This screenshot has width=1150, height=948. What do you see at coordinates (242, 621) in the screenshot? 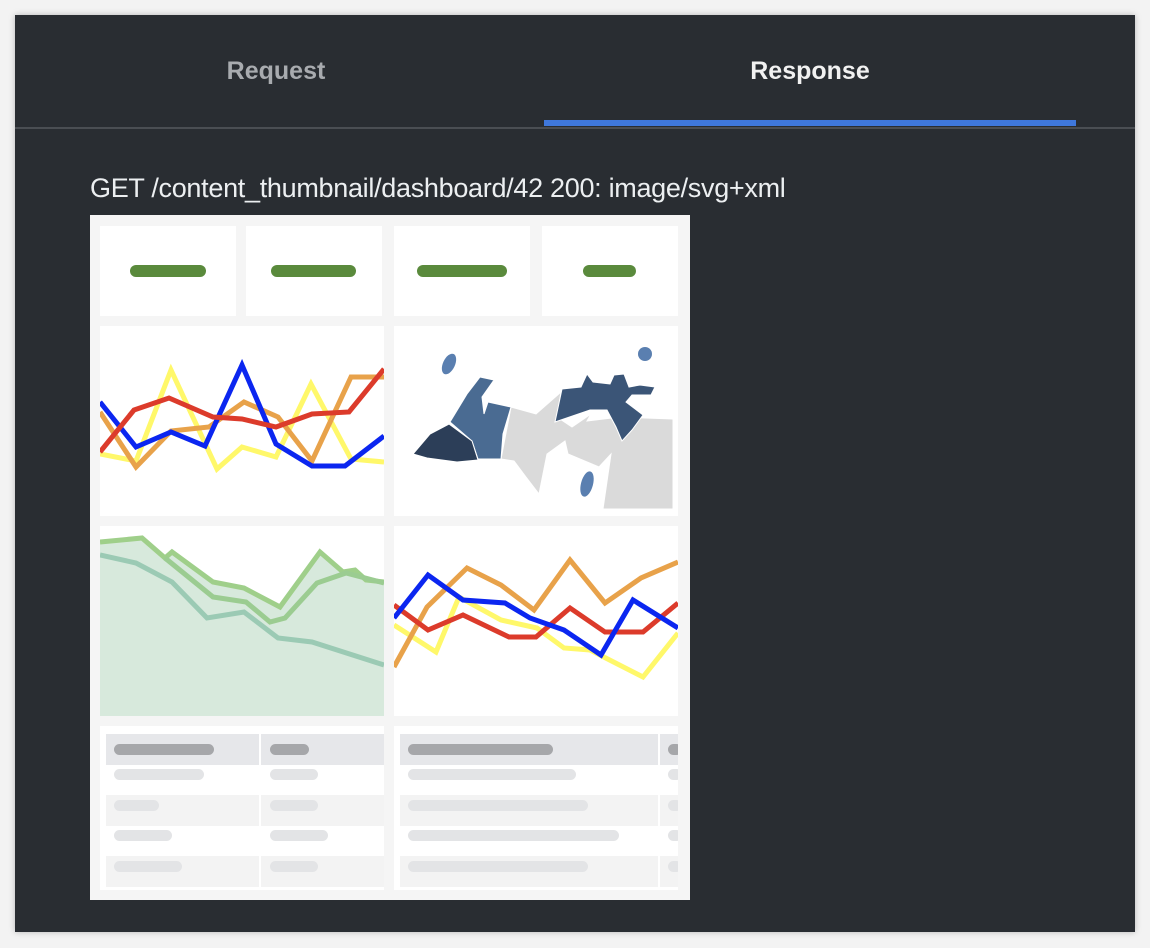
I see `area-chart-tile` at bounding box center [242, 621].